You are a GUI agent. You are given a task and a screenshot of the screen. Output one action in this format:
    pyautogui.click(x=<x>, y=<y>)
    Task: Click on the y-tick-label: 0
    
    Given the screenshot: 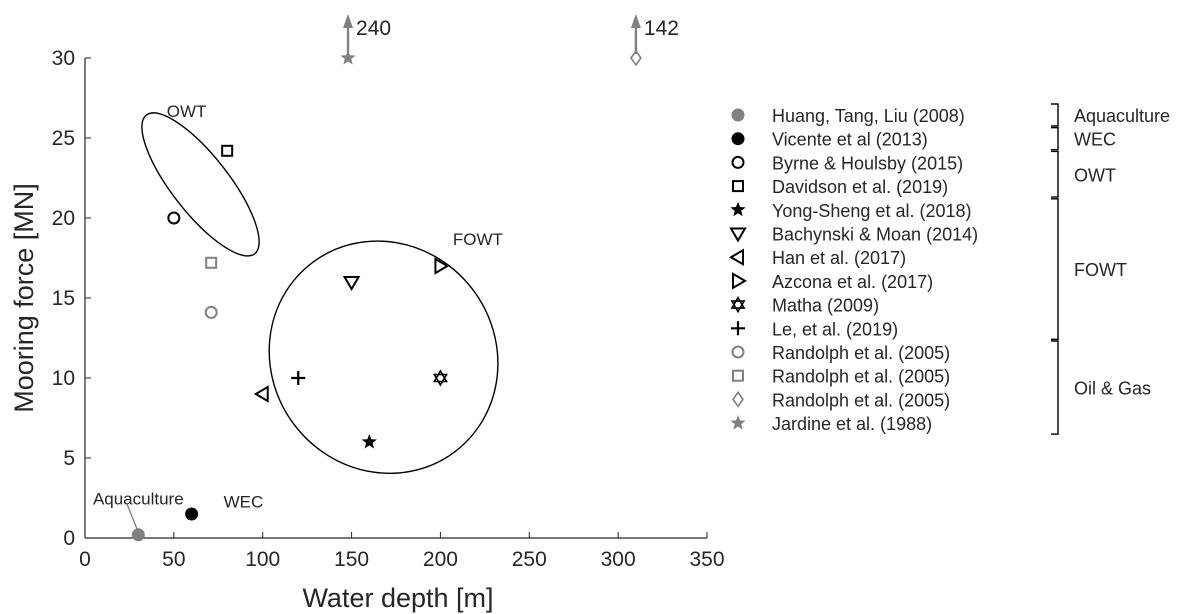 What is the action you would take?
    pyautogui.click(x=69, y=538)
    